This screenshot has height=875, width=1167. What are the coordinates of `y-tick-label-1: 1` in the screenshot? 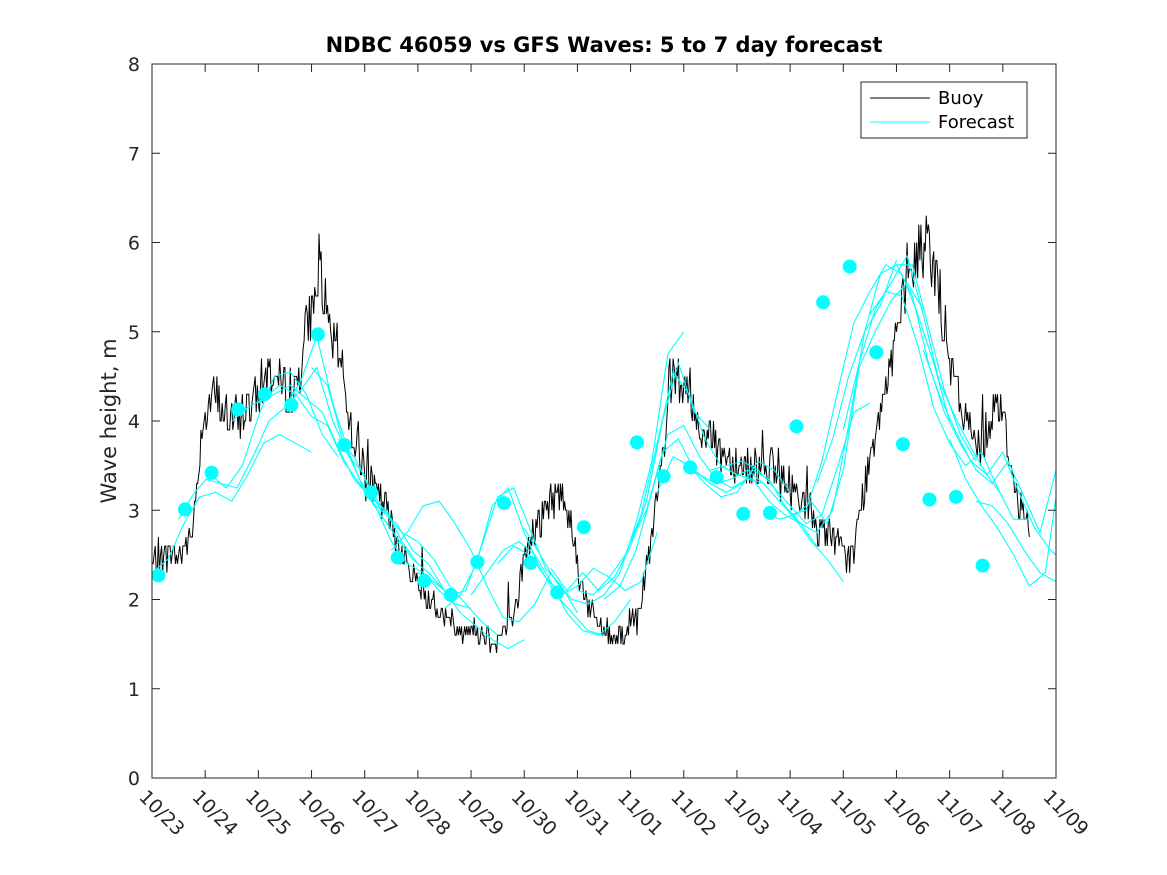 It's located at (134, 690).